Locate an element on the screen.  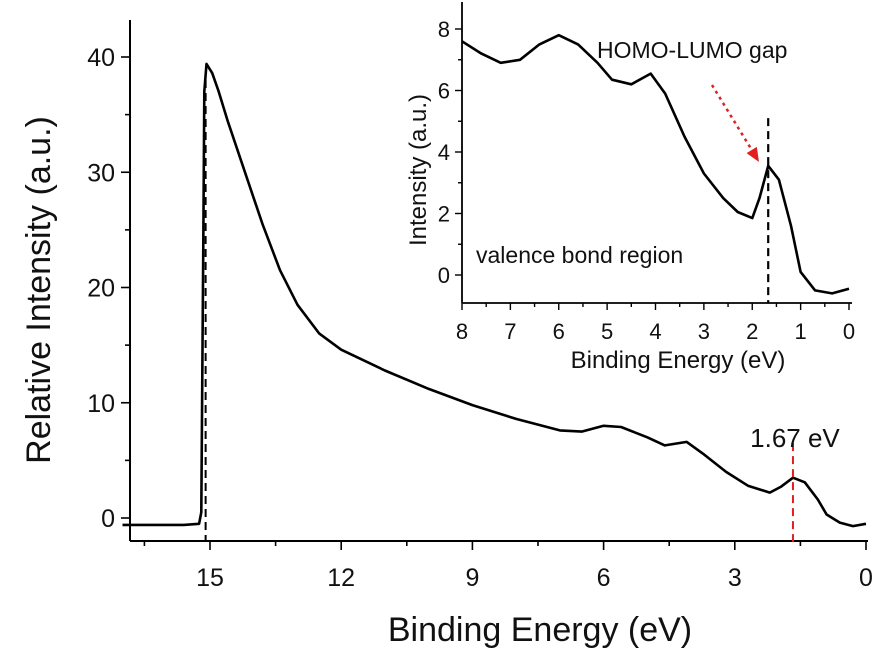
inset-x-tick-label: 0 is located at coordinates (849, 331).